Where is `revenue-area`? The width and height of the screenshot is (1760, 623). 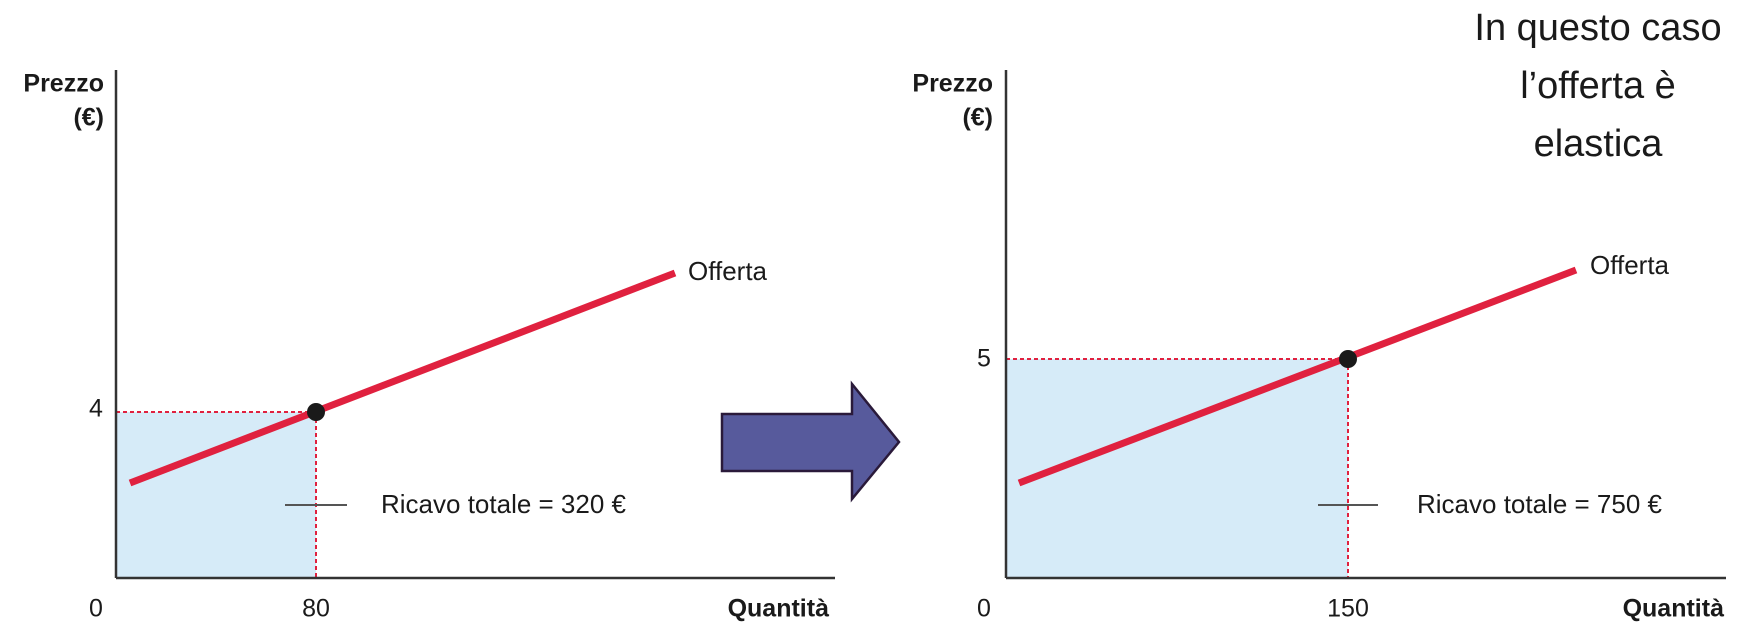
revenue-area is located at coordinates (216, 495).